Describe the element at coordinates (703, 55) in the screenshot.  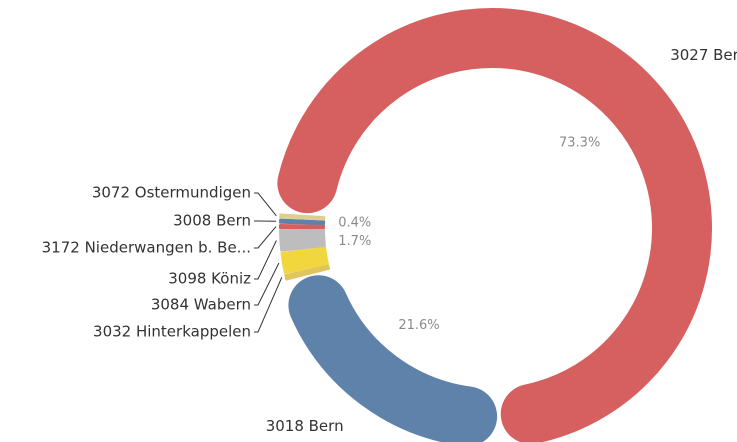
I see `segment-label: 3027 Bern` at that location.